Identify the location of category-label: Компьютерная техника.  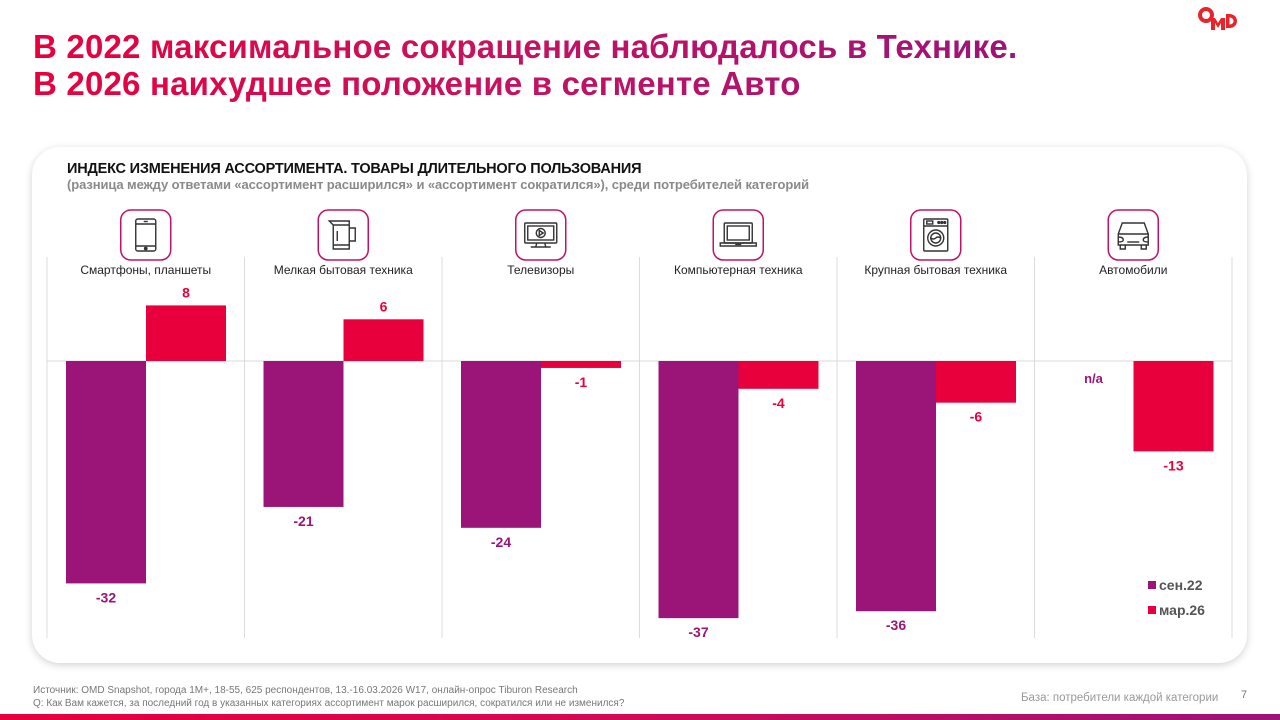
(738, 270).